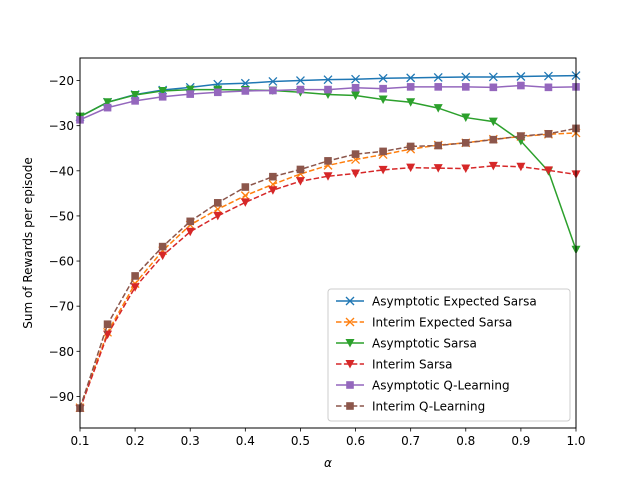 This screenshot has height=480, width=640. What do you see at coordinates (245, 441) in the screenshot?
I see `x-tick-label: 0.4` at bounding box center [245, 441].